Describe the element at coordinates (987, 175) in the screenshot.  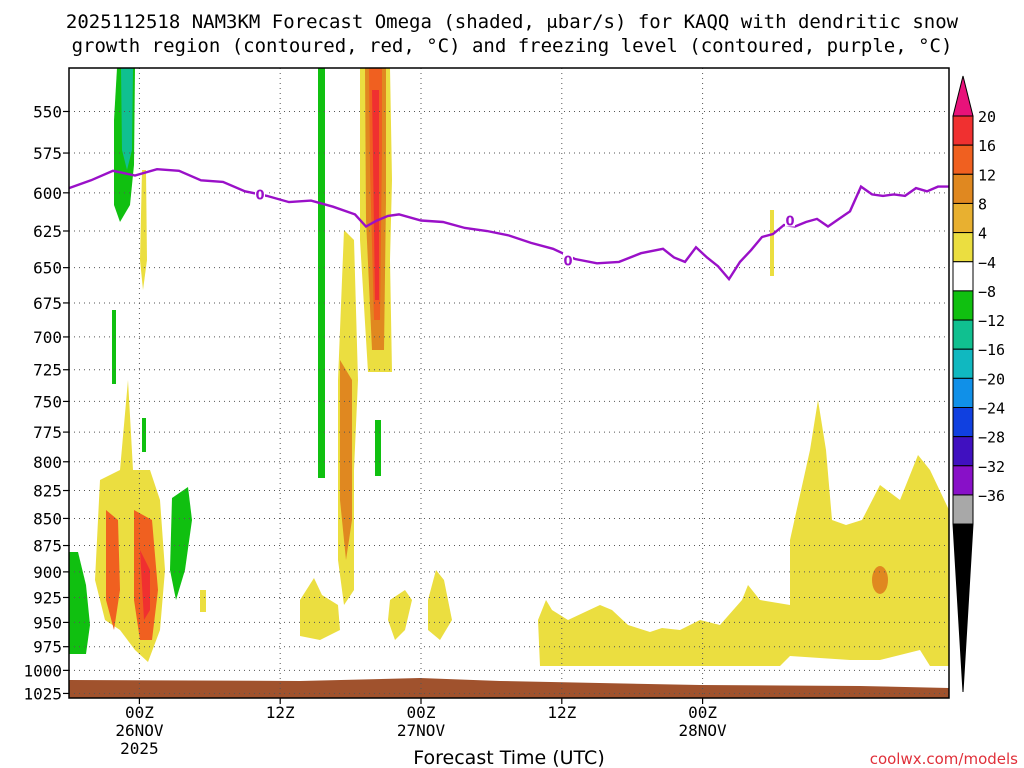
I see `colorbar-label: 12` at that location.